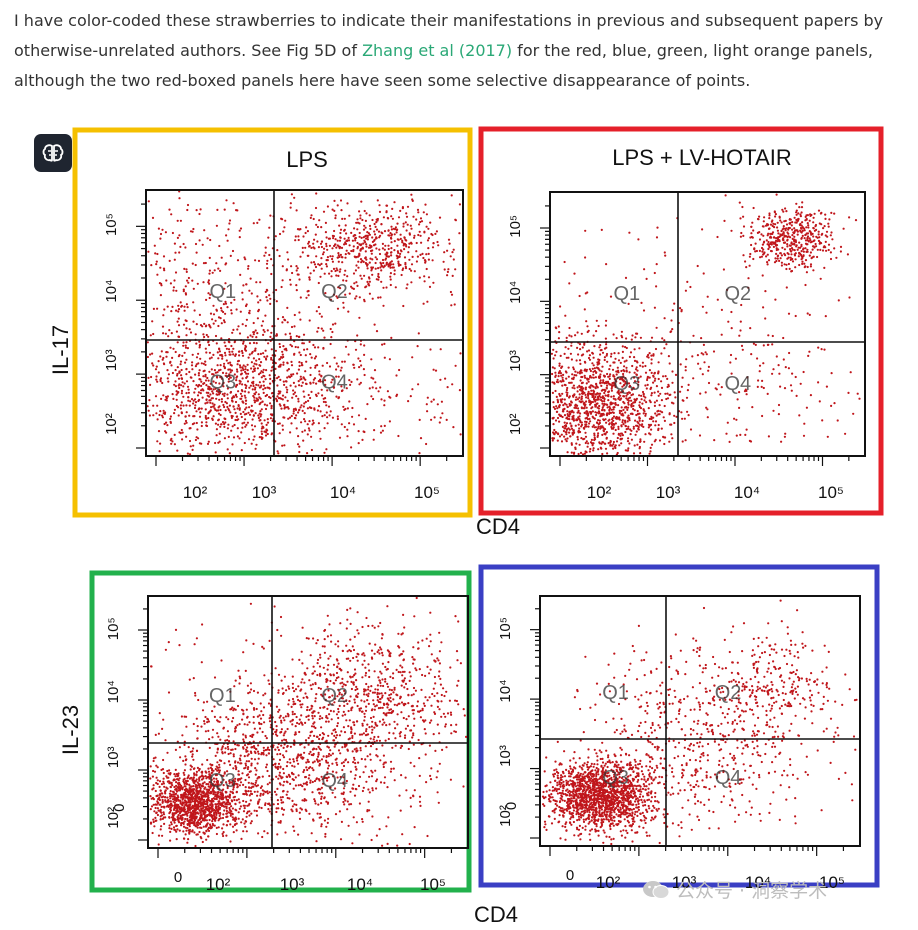  Describe the element at coordinates (498, 526) in the screenshot. I see `x-axis-label-cd4-top: CD4` at that location.